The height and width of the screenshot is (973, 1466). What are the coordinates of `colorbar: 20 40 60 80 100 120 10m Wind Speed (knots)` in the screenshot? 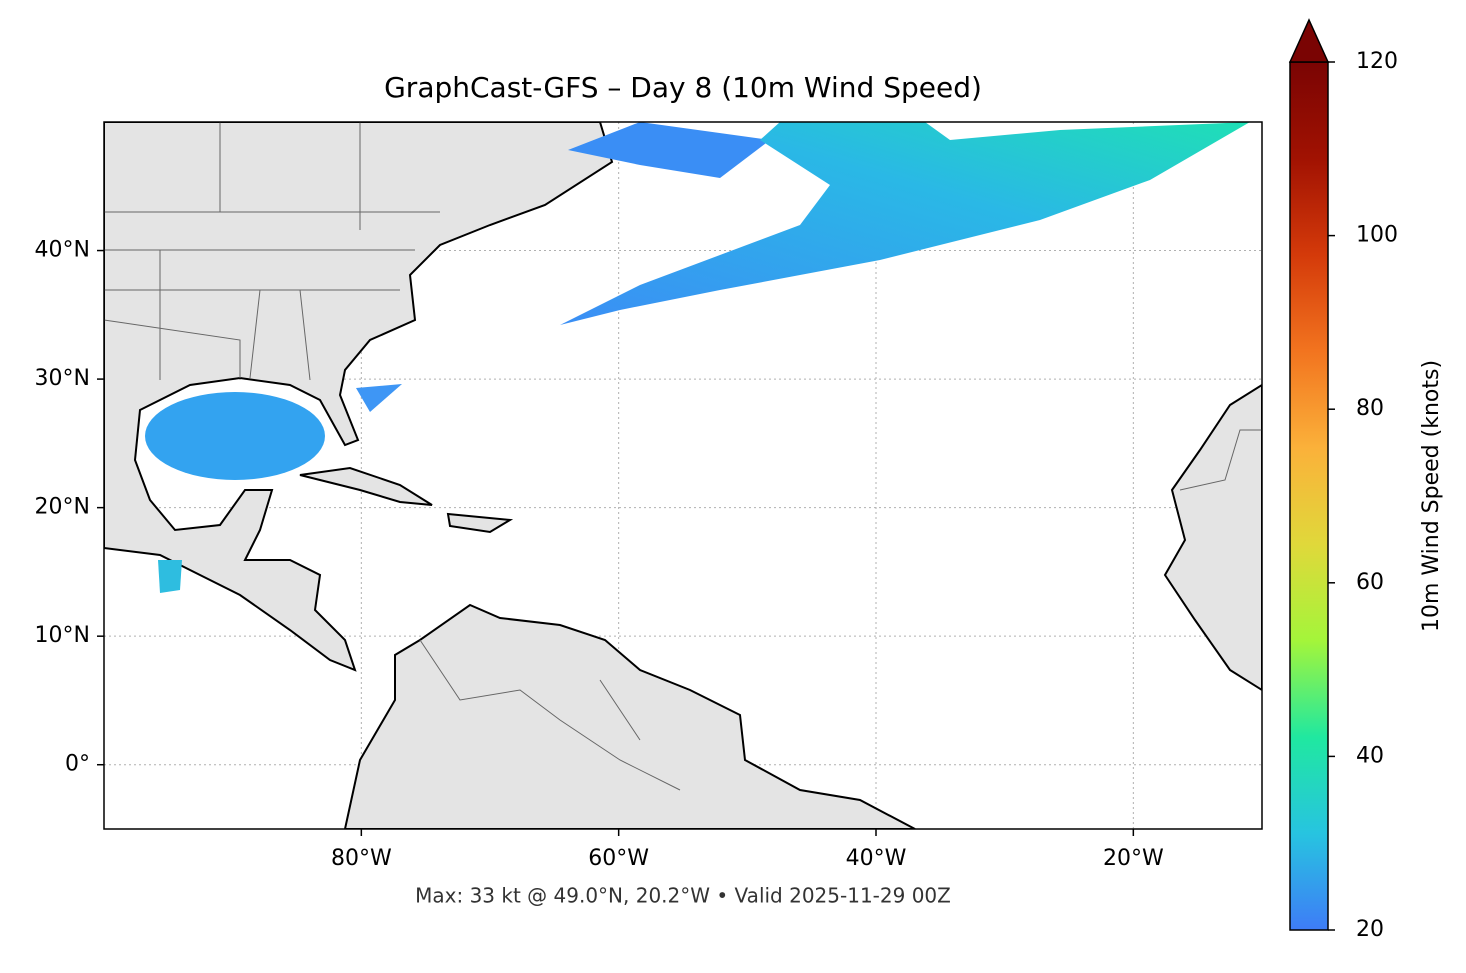 It's located at (1366, 480).